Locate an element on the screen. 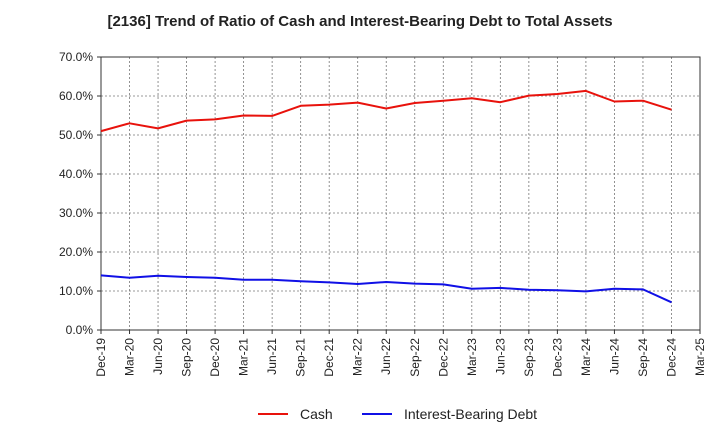  legend-swatch-cash is located at coordinates (273, 414).